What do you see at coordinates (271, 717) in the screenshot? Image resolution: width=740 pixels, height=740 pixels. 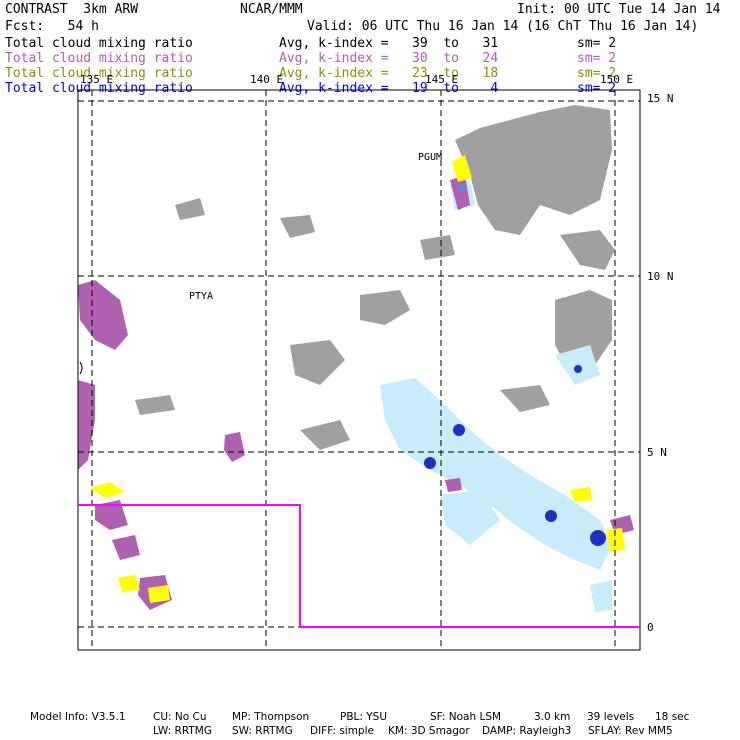 I see `microphysics-scheme: MP: Thompson` at bounding box center [271, 717].